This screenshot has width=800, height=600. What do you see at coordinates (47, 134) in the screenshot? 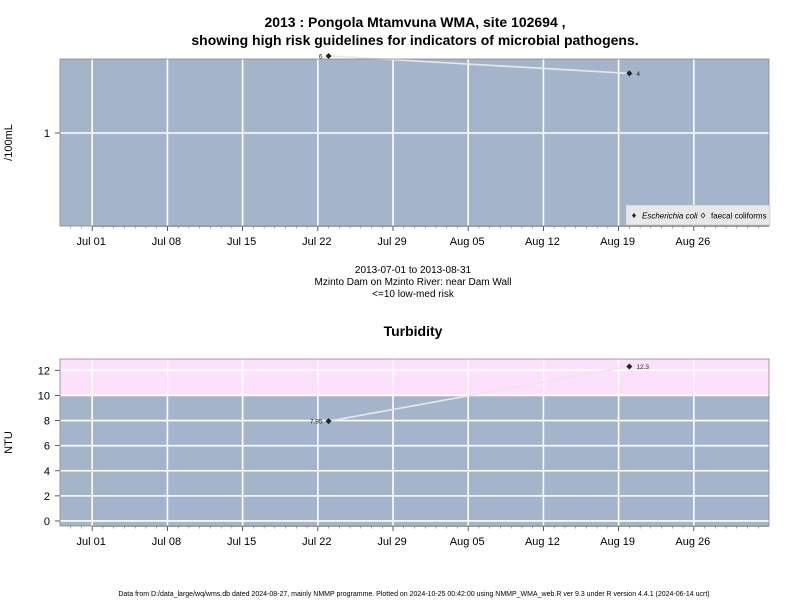
I see `y-tick-label: 1` at bounding box center [47, 134].